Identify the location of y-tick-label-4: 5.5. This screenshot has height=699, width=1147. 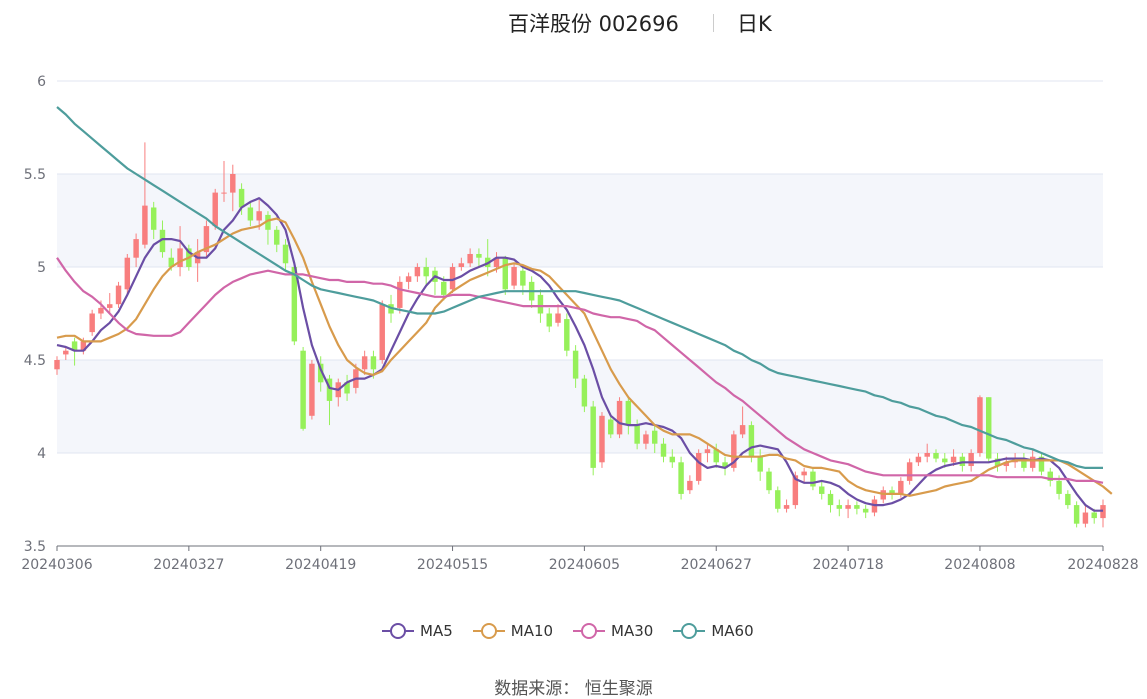
(35, 175).